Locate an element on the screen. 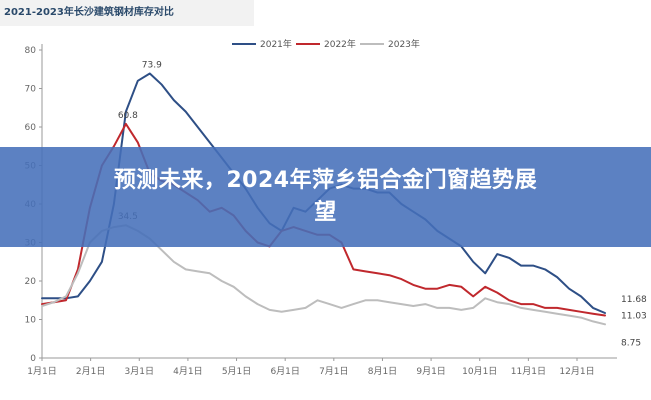 This screenshot has height=400, width=651. y-tick-label: 0 is located at coordinates (33, 359).